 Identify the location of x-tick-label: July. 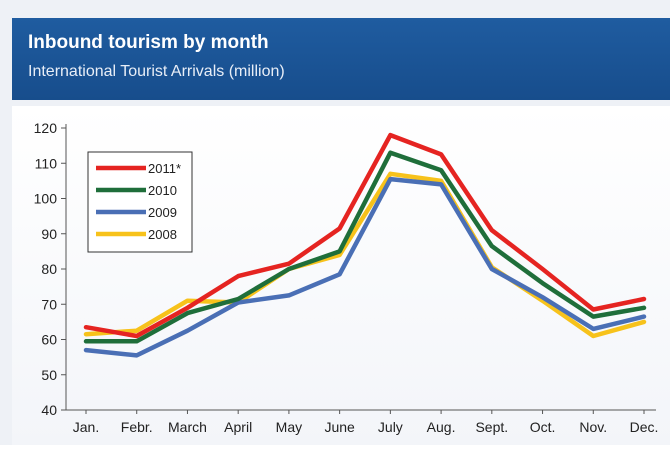
(390, 427).